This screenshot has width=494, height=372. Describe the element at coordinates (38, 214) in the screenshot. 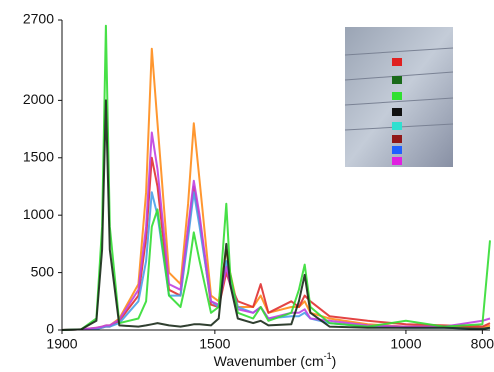

I see `y-tick-label: 1000` at that location.